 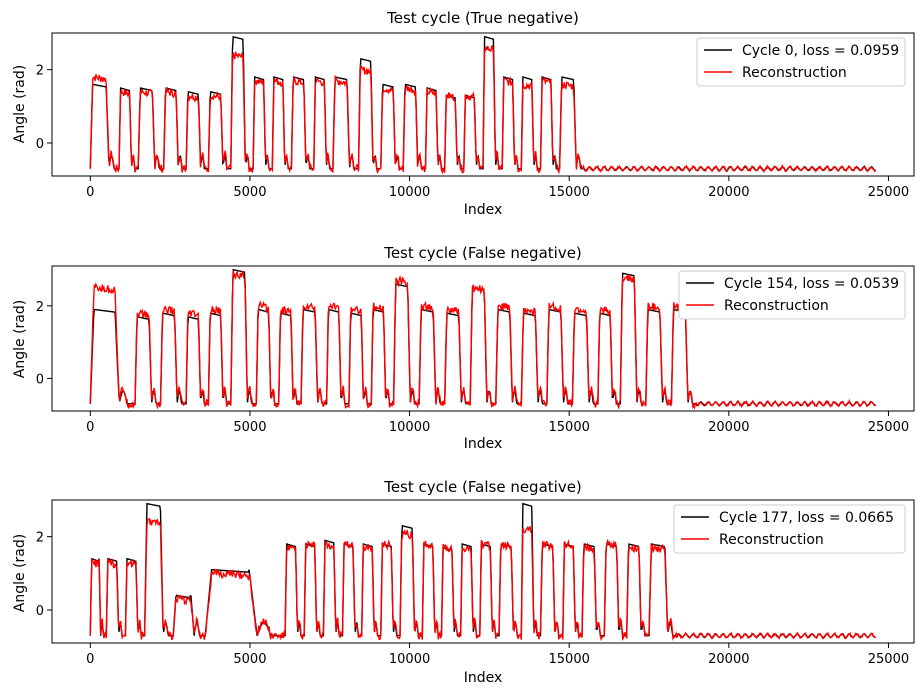 I want to click on legend: Cycle 0, loss = 0.0959 Reconstruction, so click(x=801, y=62).